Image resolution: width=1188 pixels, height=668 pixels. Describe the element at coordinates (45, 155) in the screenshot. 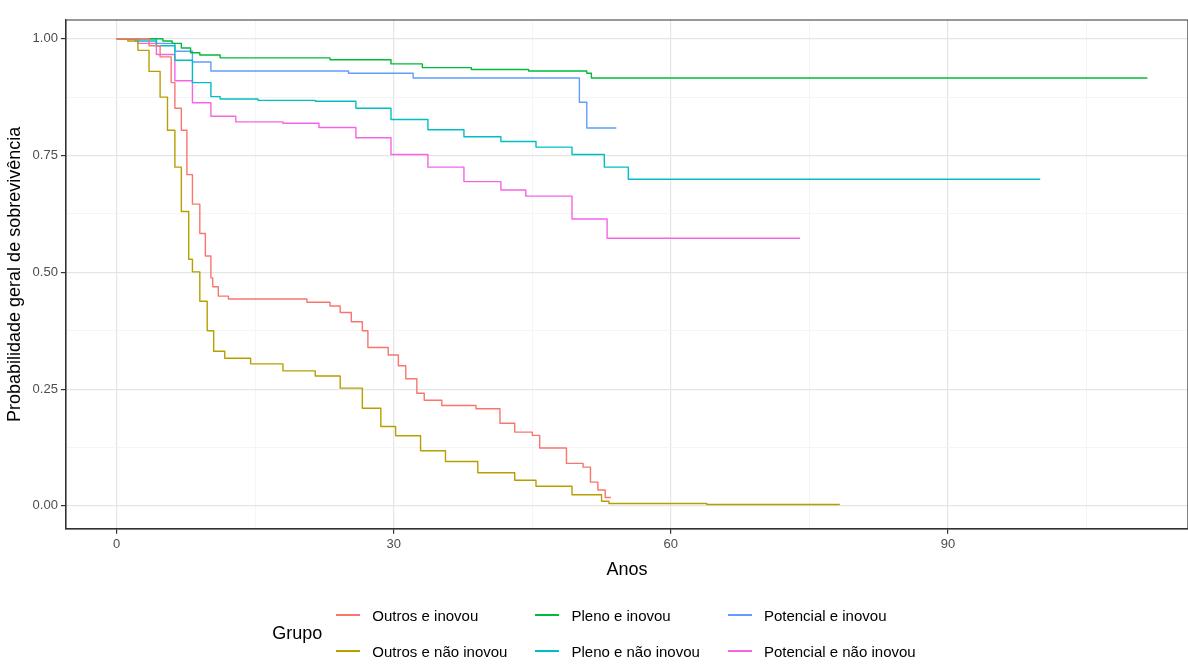

I see `y-tick-label: 0.75` at that location.